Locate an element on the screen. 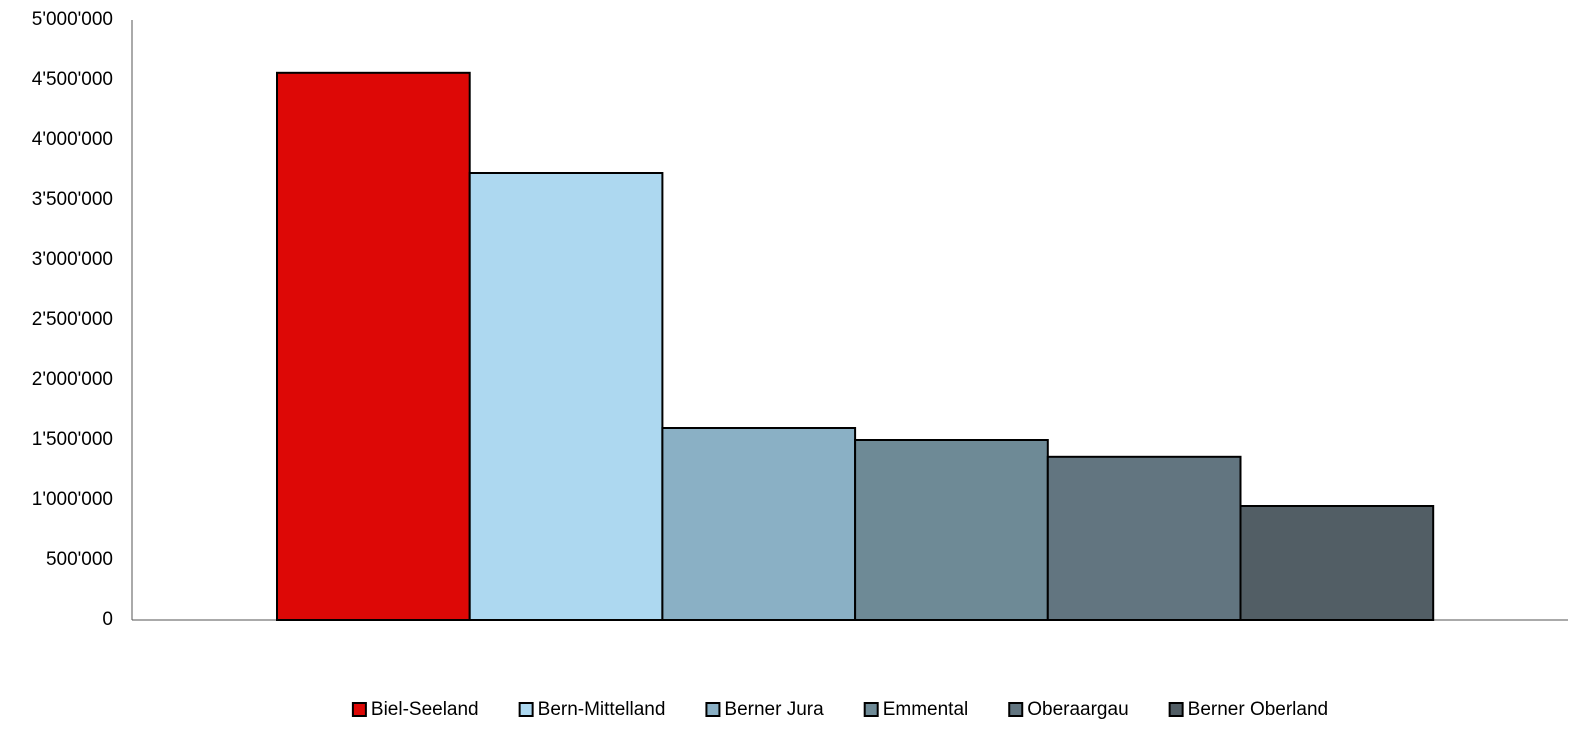 This screenshot has width=1586, height=731. y-tick-label: 3'000'000 is located at coordinates (72, 259).